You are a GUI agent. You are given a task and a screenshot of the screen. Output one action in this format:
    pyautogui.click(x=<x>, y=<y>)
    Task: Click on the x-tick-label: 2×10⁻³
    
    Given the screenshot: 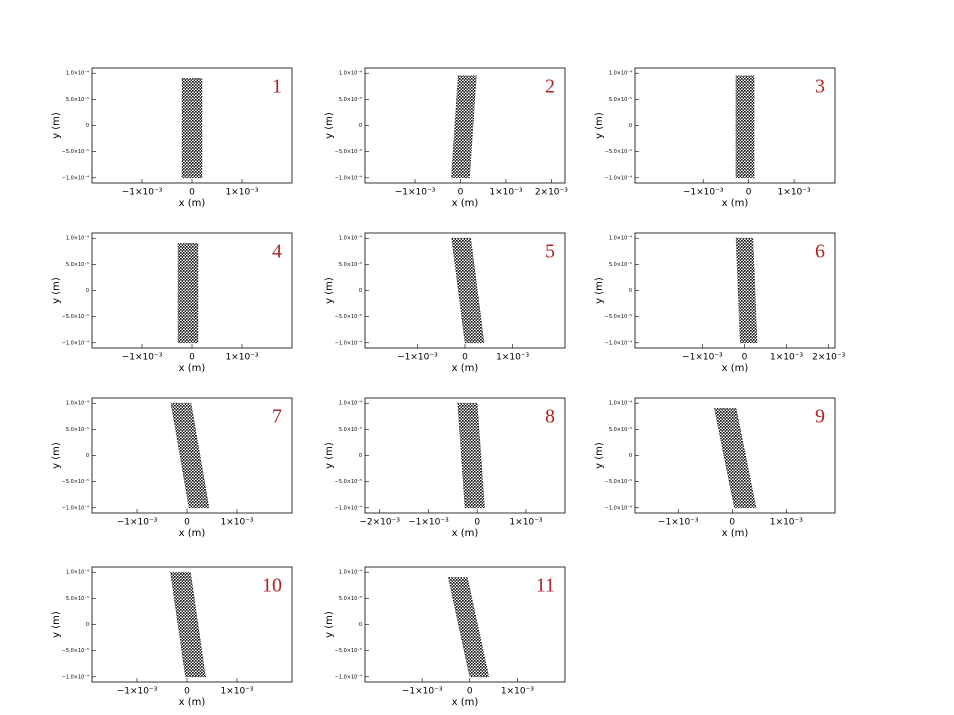 What is the action you would take?
    pyautogui.click(x=828, y=358)
    